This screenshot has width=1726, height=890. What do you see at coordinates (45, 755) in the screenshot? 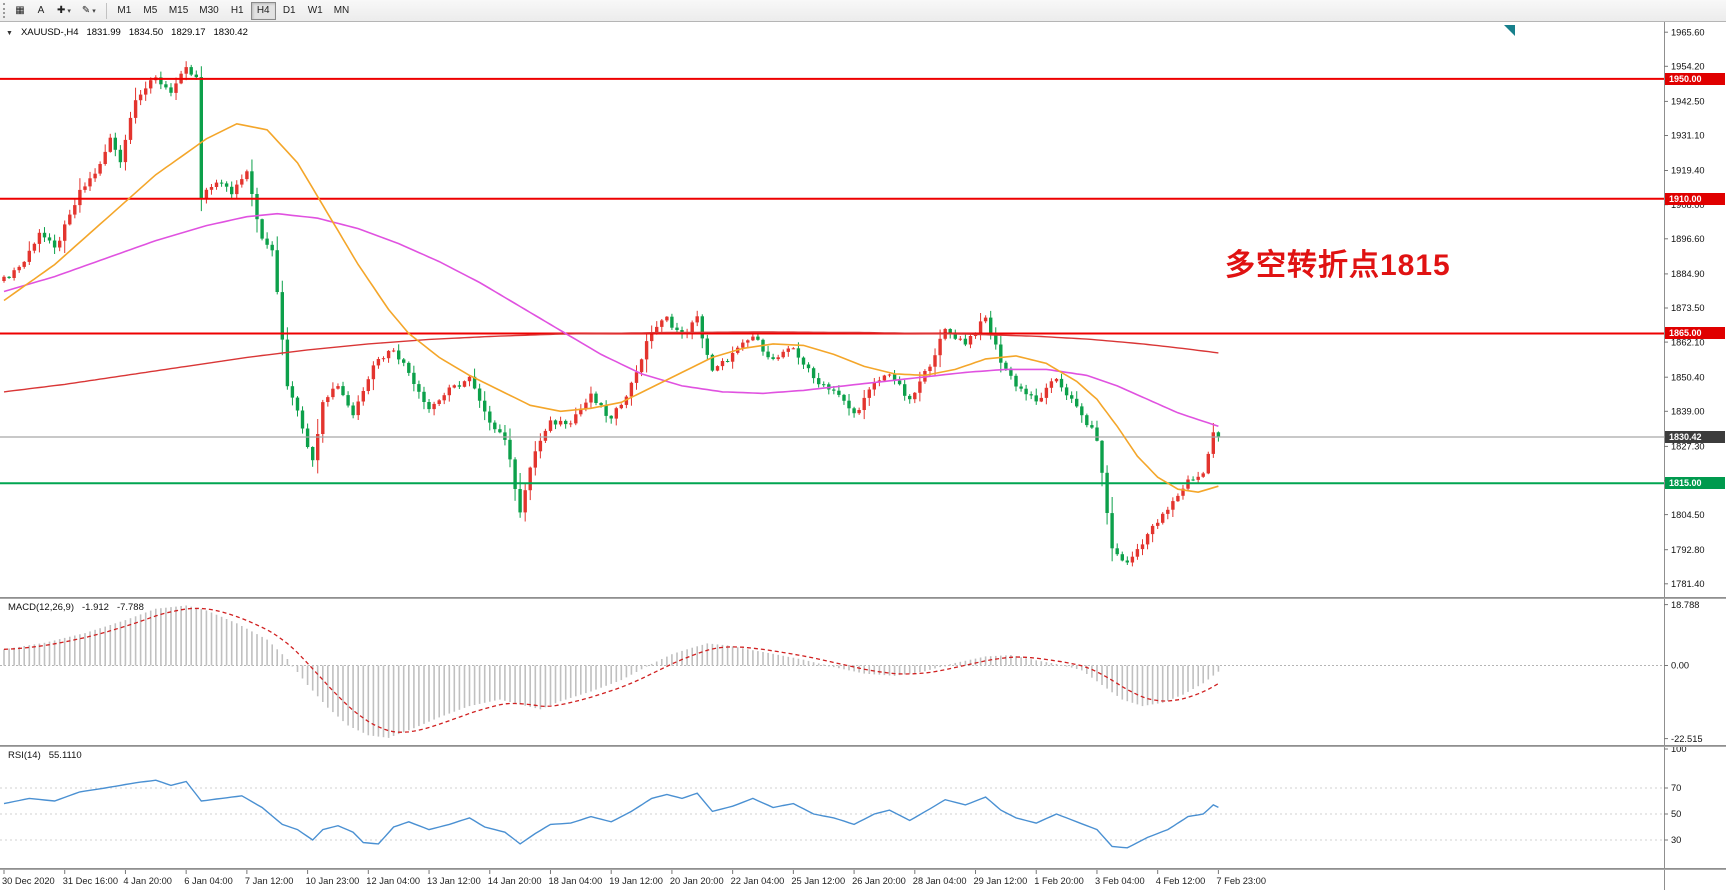
I see `rsi-indicator-label: RSI(14) 55.1110` at bounding box center [45, 755].